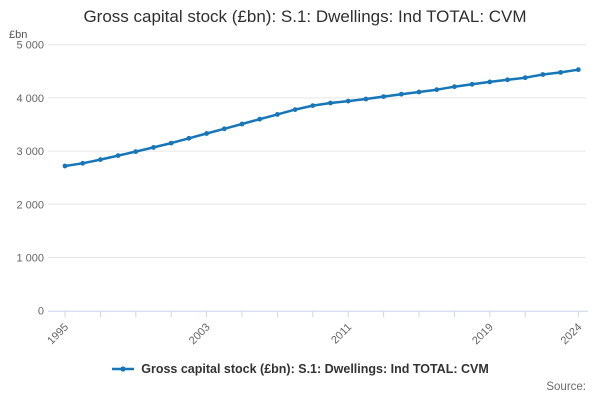 The width and height of the screenshot is (600, 400). I want to click on legend-line-marker-icon, so click(123, 369).